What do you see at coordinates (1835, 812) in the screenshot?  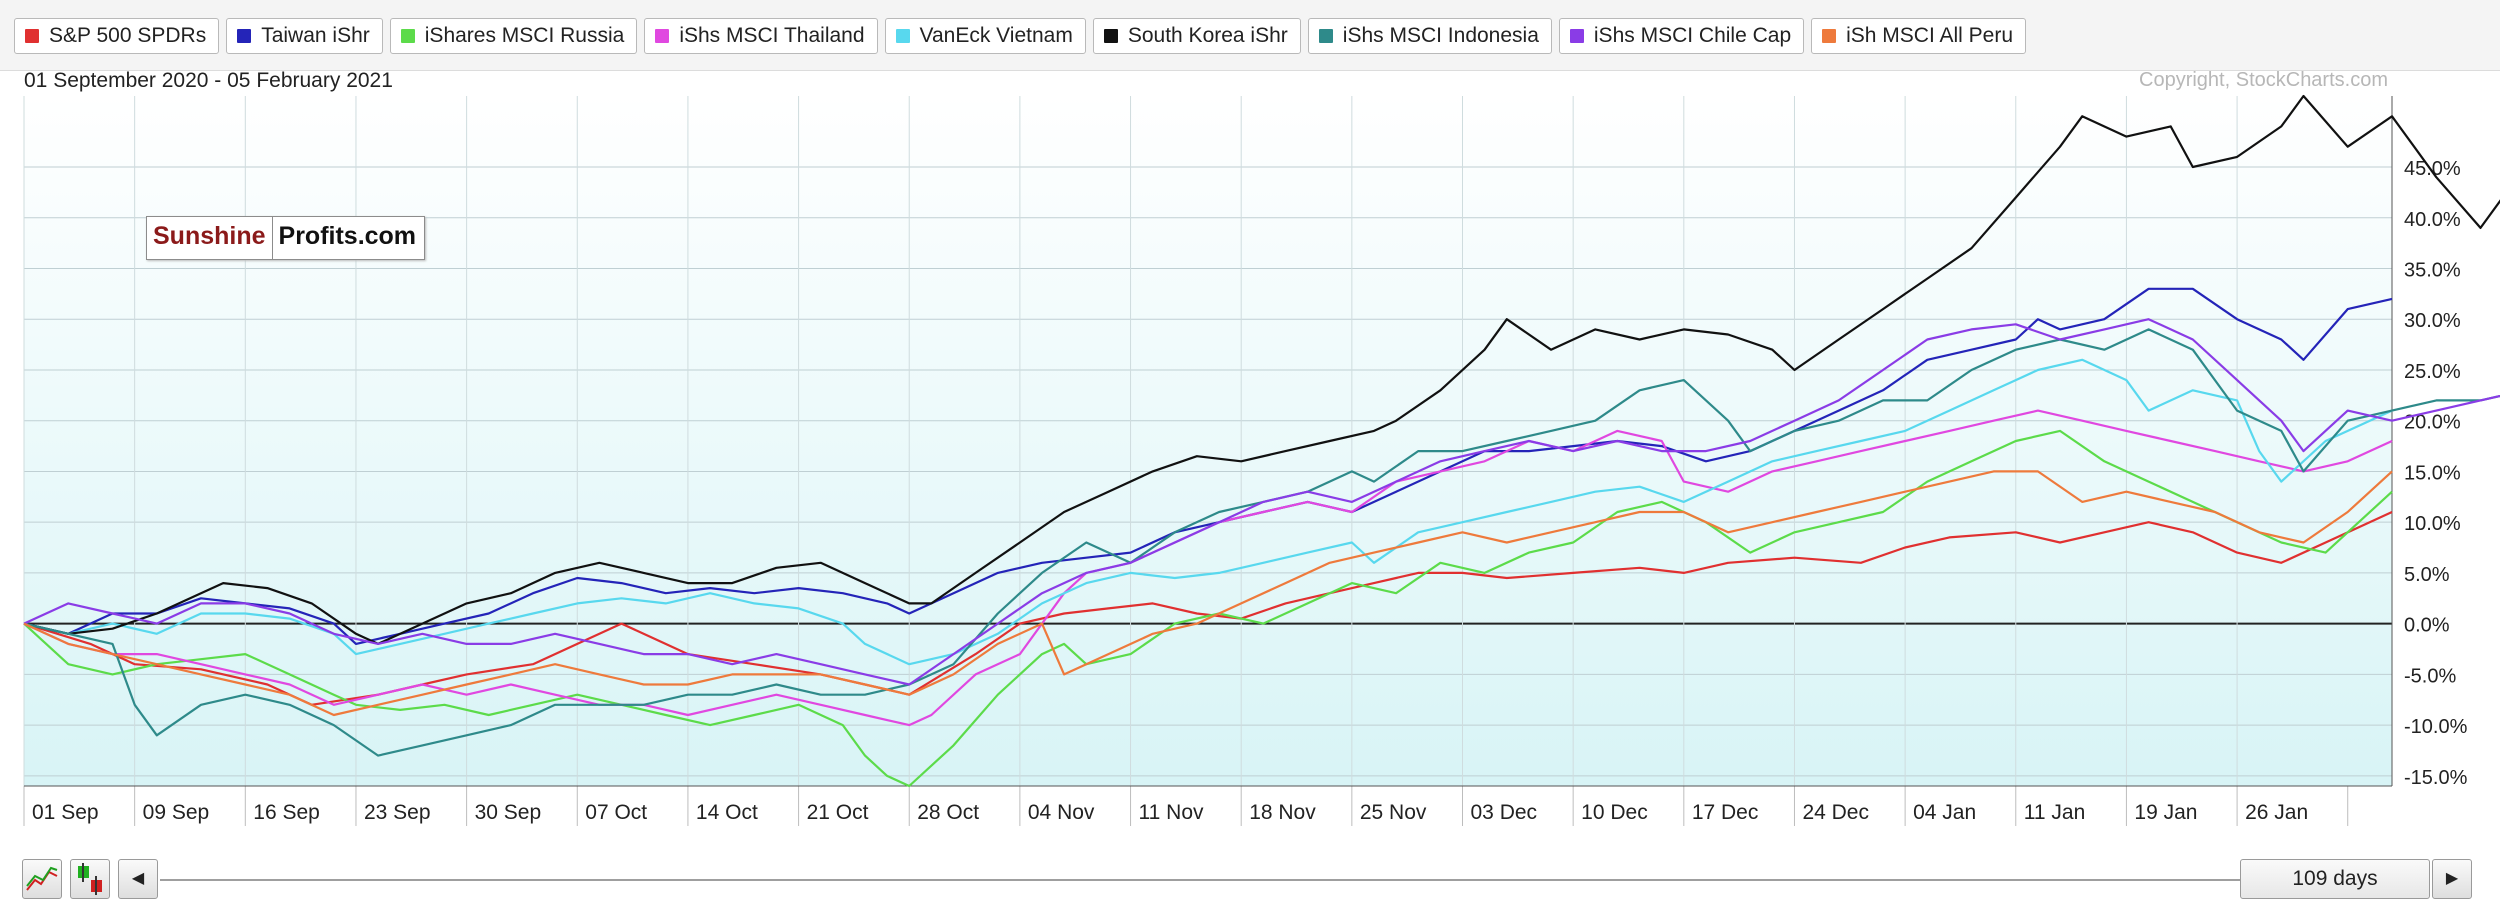 I see `x-tick-label: 24 Dec` at bounding box center [1835, 812].